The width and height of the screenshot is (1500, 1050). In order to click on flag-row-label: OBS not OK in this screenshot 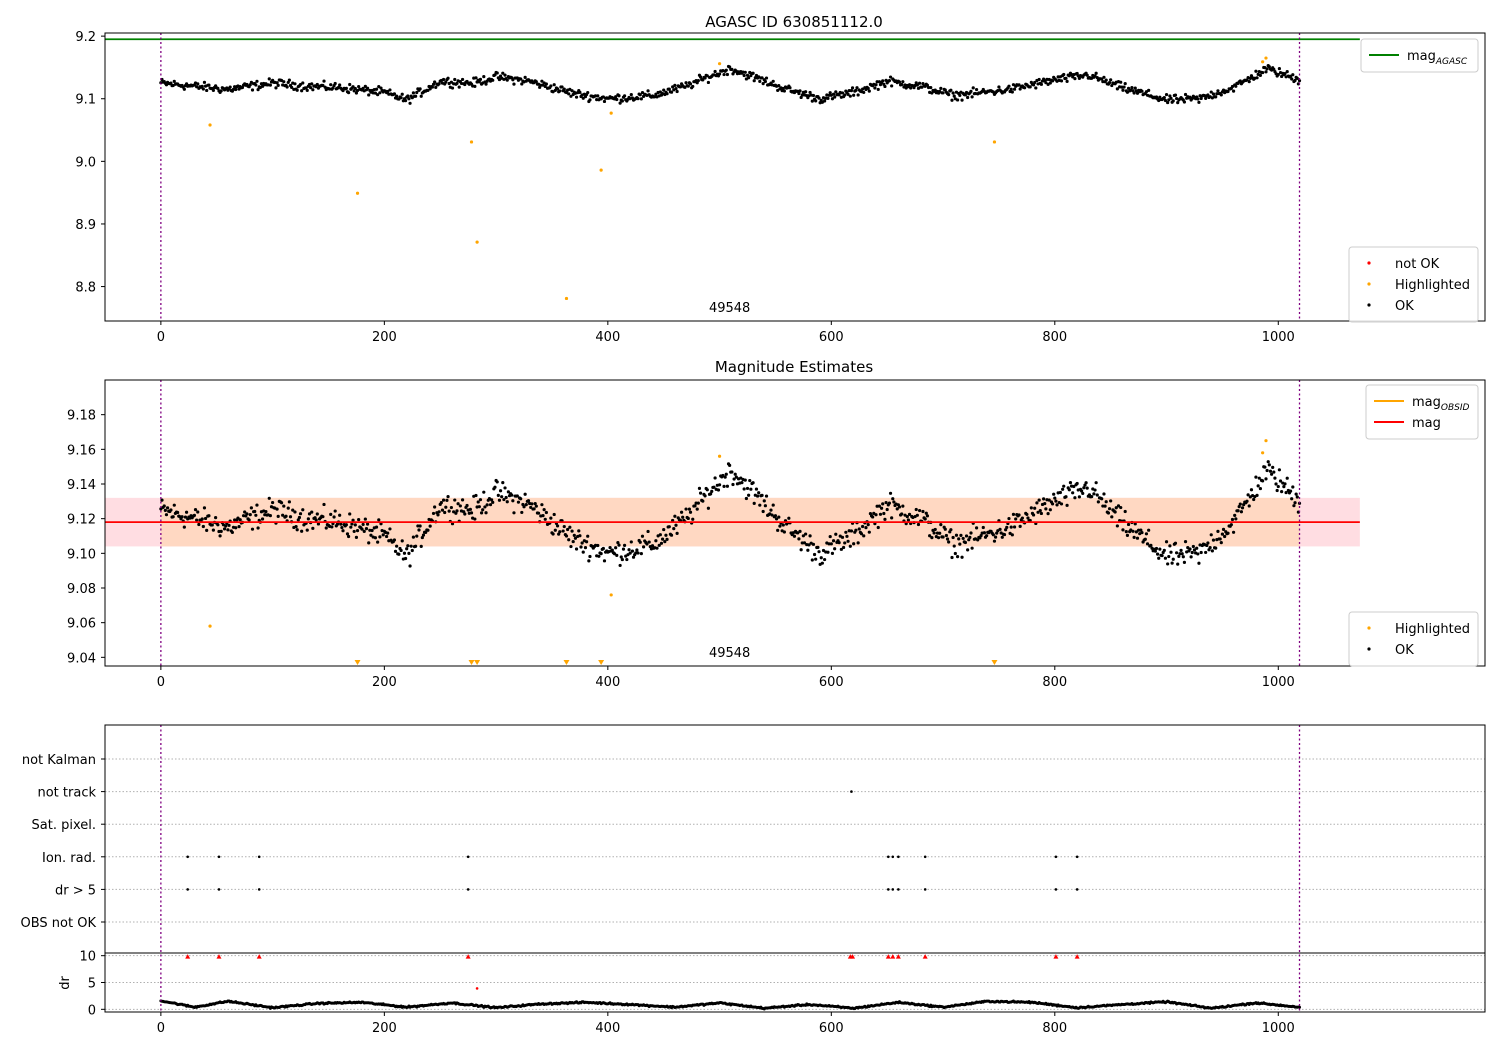, I will do `click(59, 923)`.